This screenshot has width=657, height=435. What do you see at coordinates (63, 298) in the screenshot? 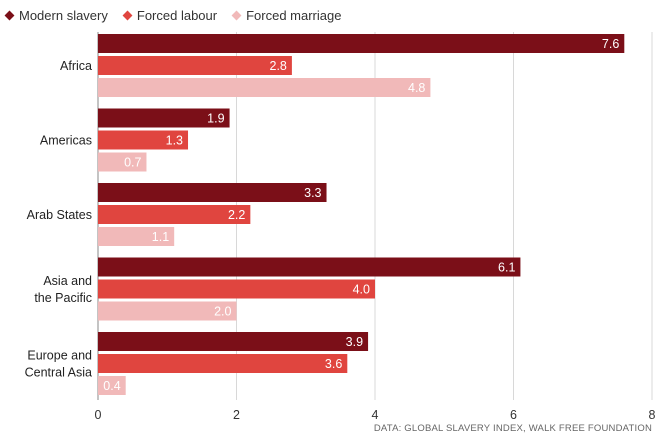
I see `category-label-line: the Pacific` at bounding box center [63, 298].